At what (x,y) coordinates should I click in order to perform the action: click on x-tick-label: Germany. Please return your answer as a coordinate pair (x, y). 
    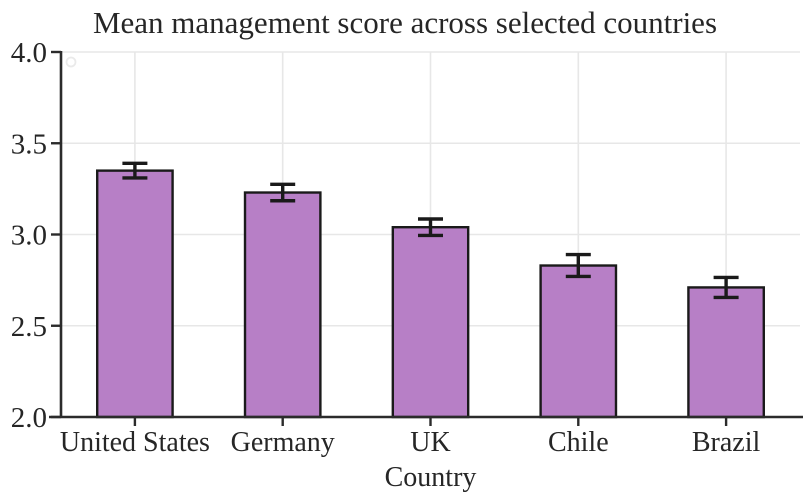
    Looking at the image, I should click on (283, 442).